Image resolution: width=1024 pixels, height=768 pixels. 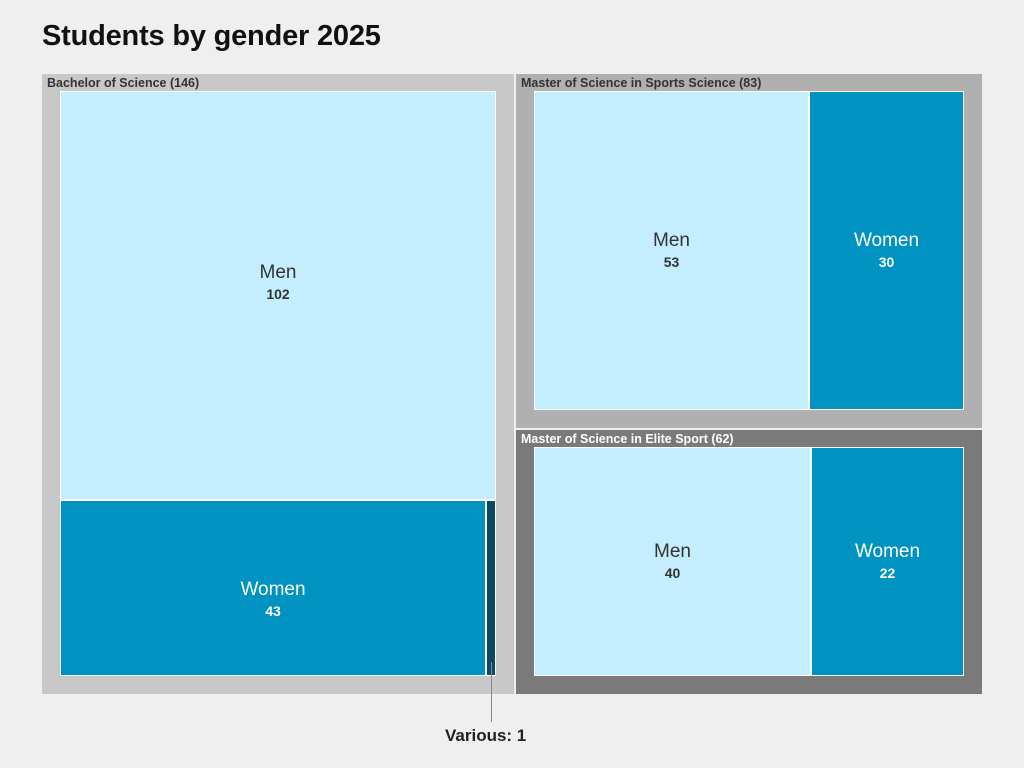 I want to click on chart-title: Students by gender 2025, so click(x=211, y=36).